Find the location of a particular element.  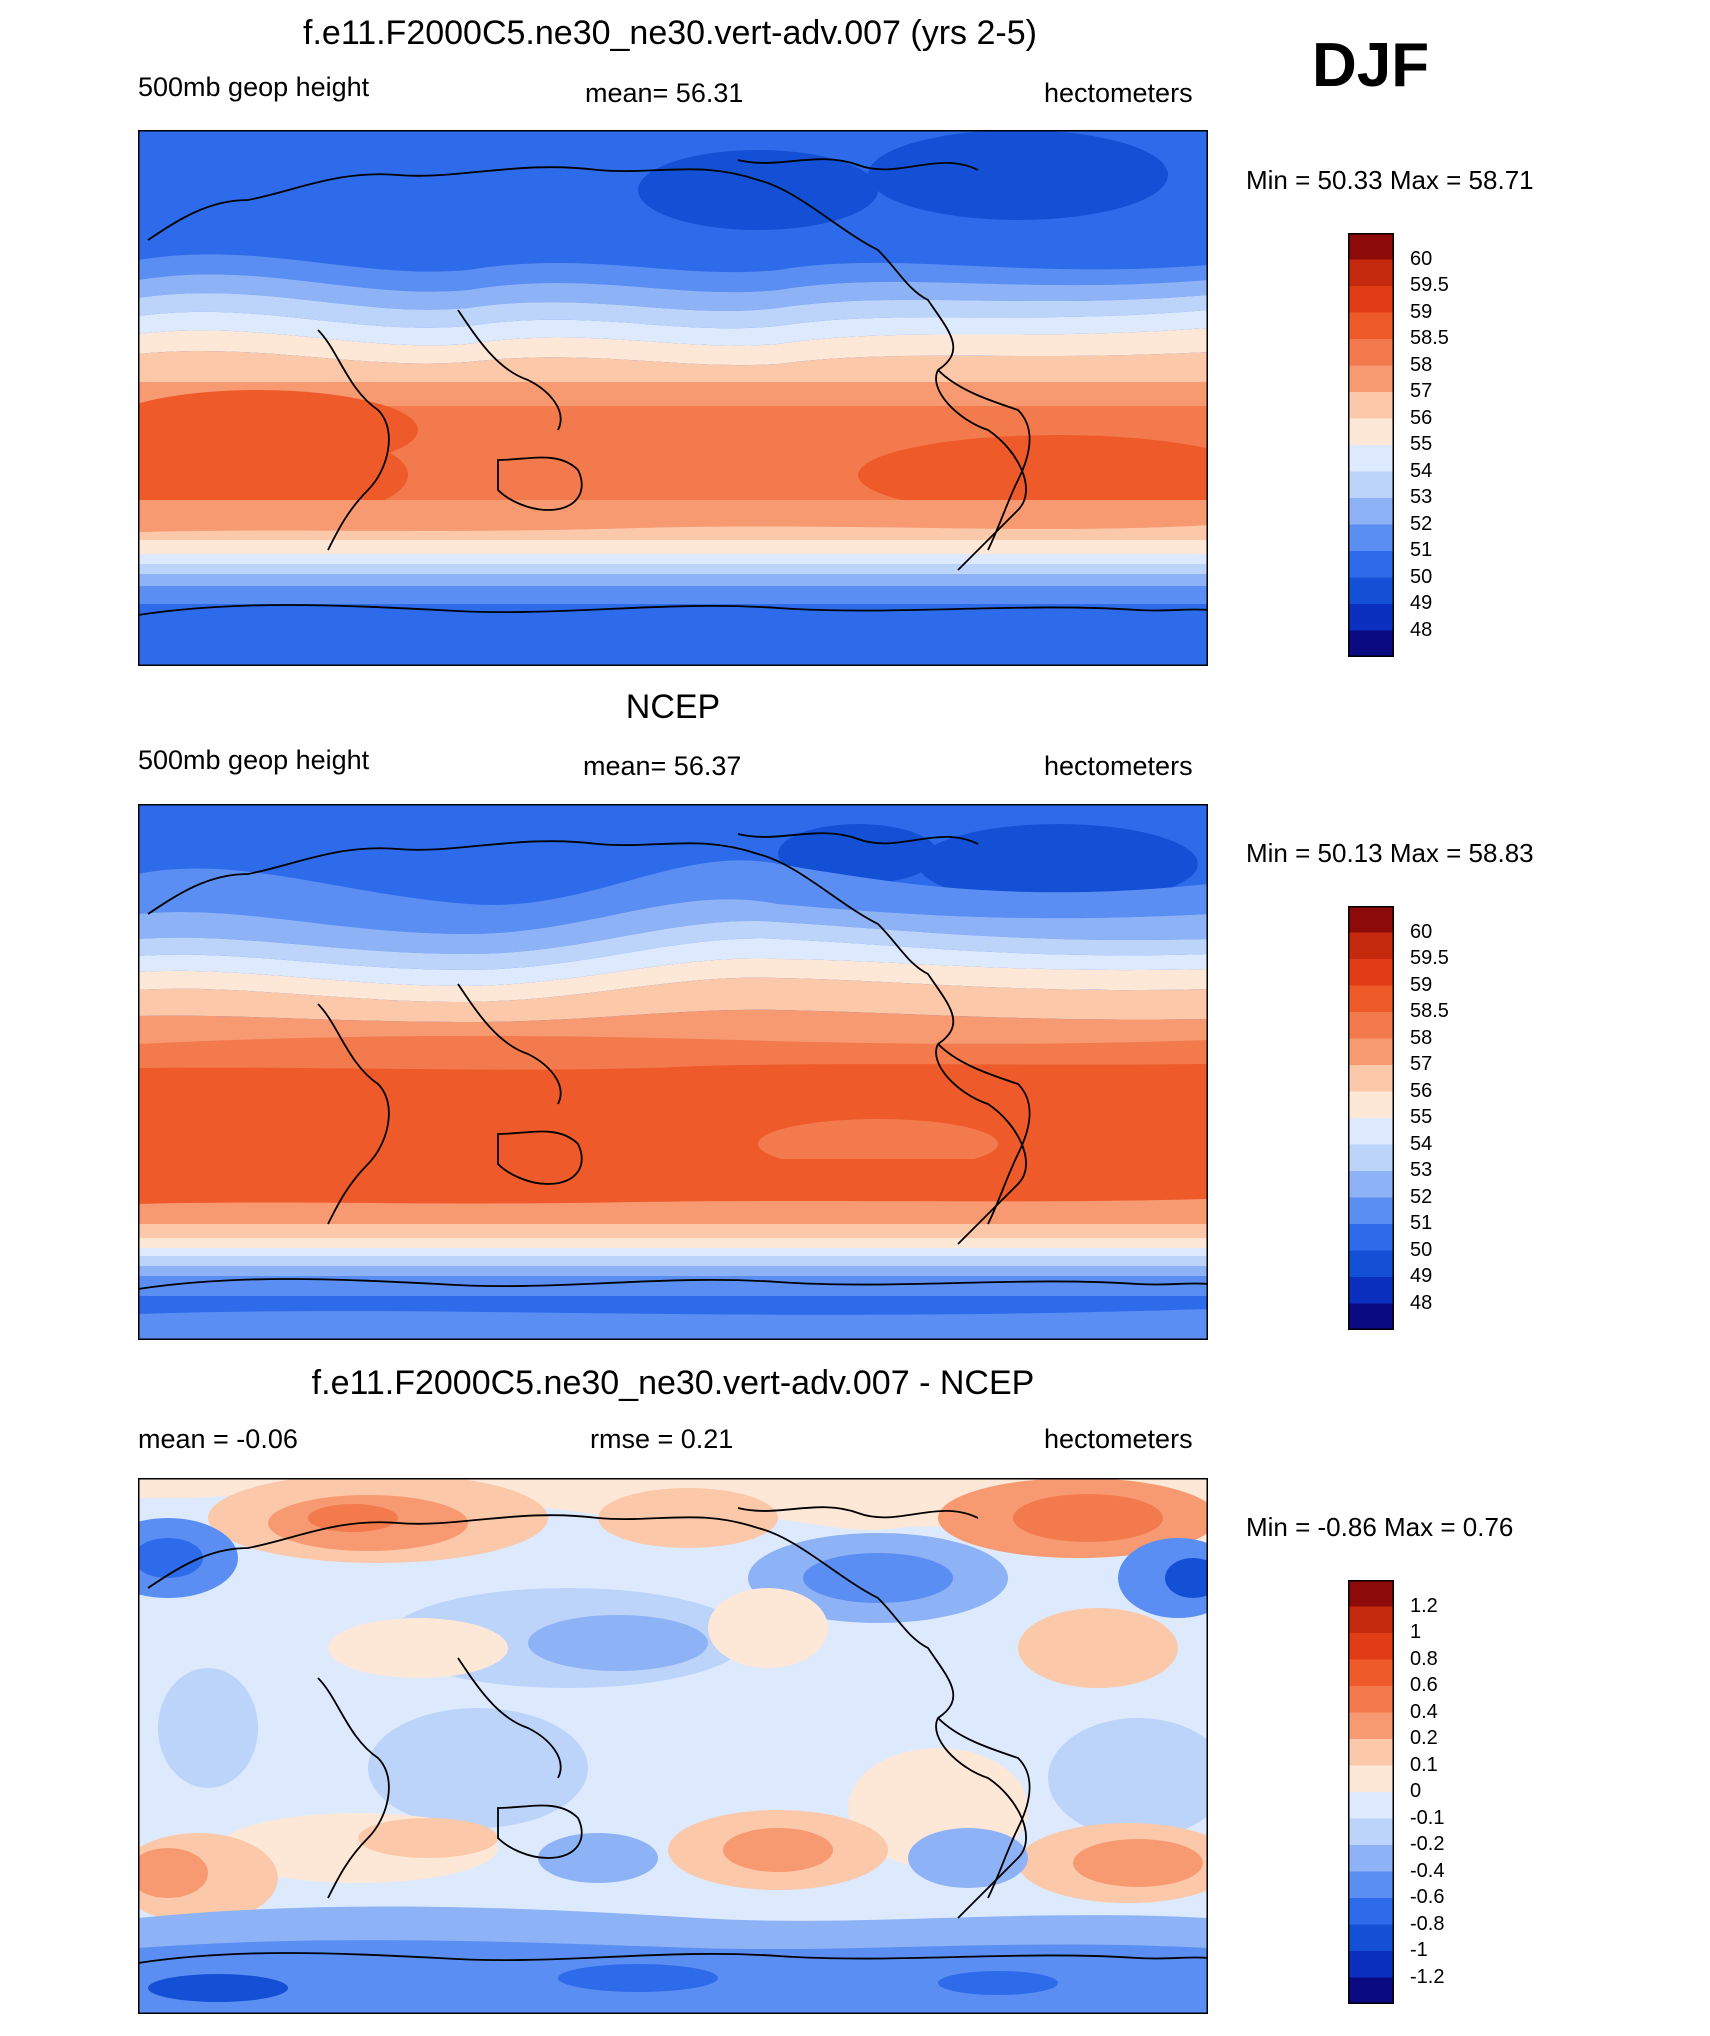

panel-3-colorbar-swatches is located at coordinates (1371, 1792).